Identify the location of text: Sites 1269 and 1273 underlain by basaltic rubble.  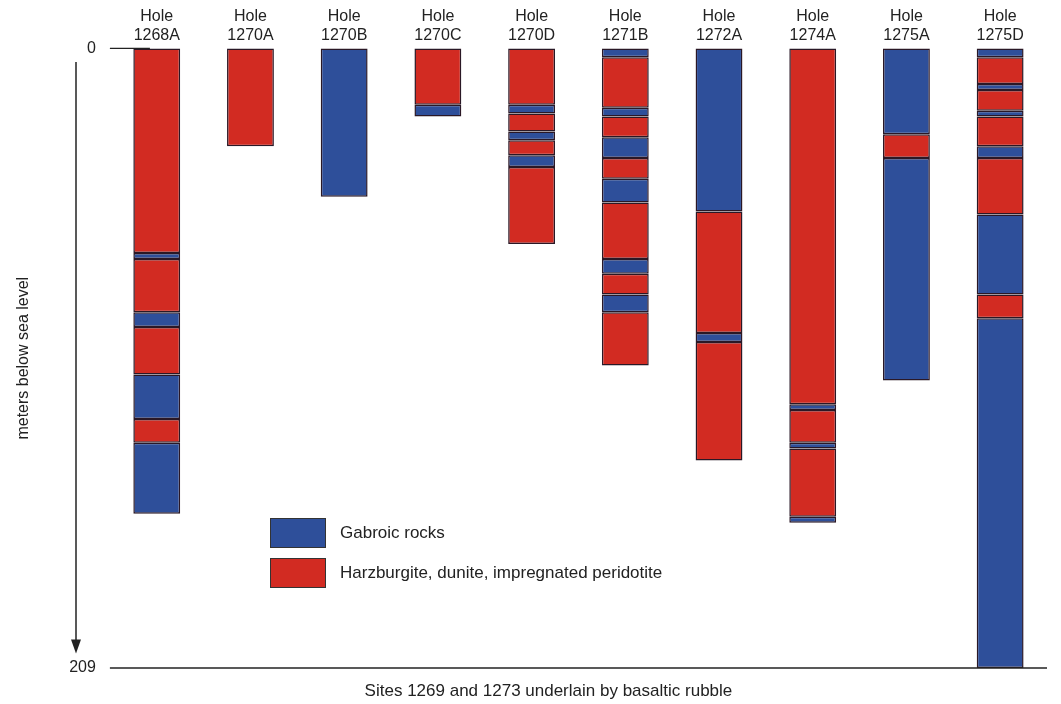
(548, 690).